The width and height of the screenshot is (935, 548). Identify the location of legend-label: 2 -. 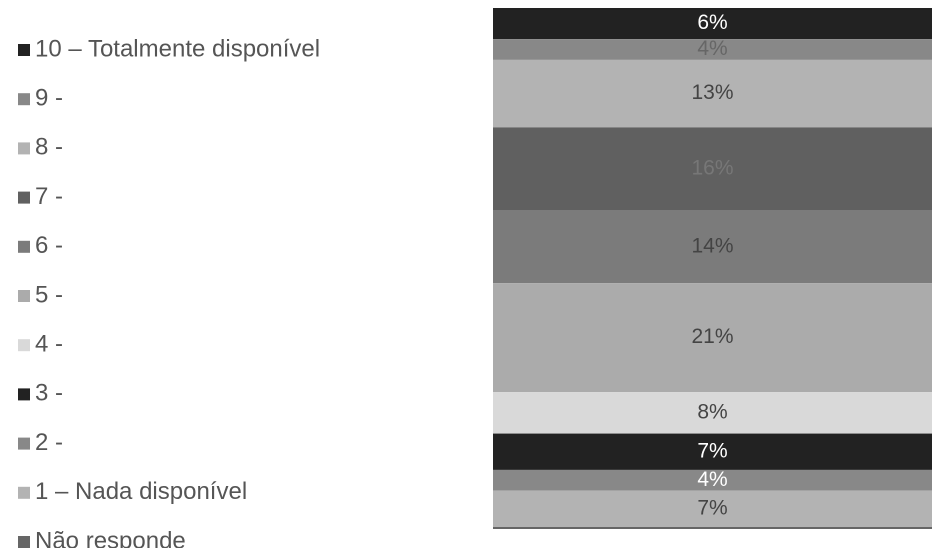
(49, 442).